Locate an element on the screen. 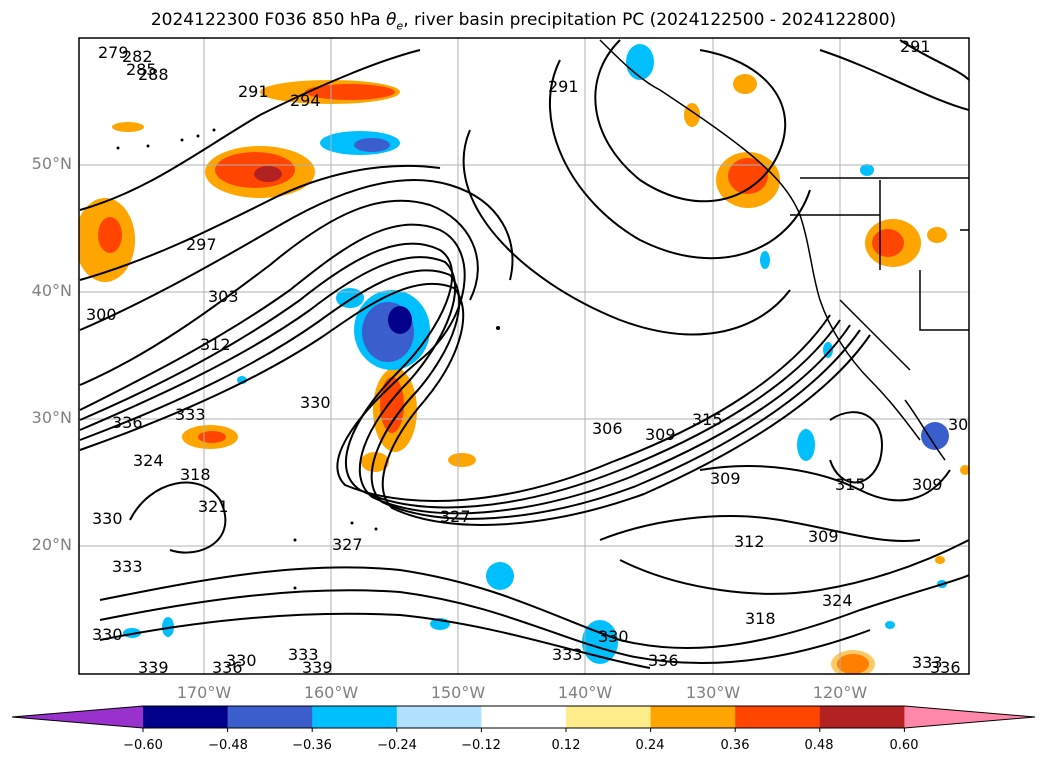 The width and height of the screenshot is (1047, 767). lat-label-50n: 50°N is located at coordinates (51, 163).